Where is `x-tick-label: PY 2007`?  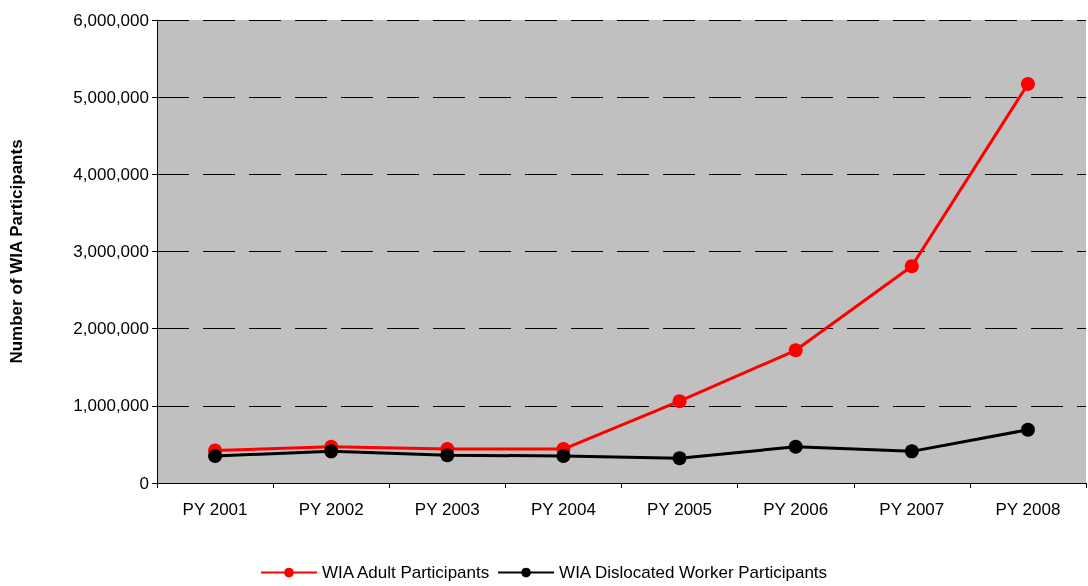 x-tick-label: PY 2007 is located at coordinates (912, 509).